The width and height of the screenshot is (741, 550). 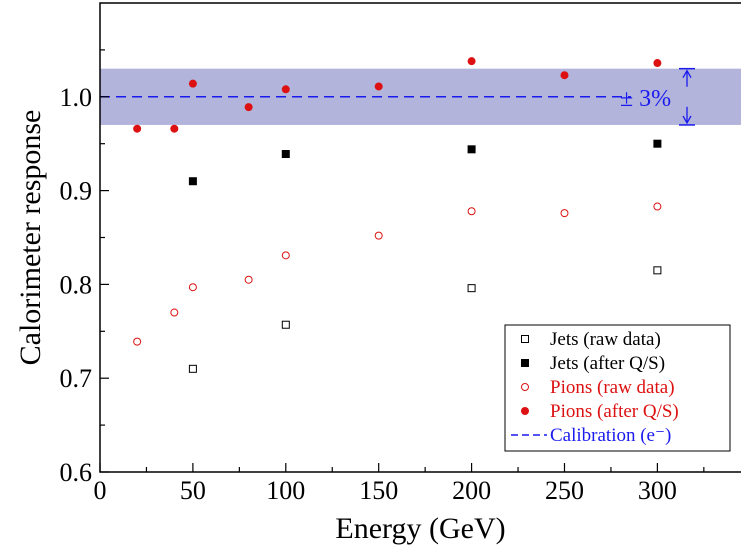 I want to click on x-tick-label: 0, so click(x=100, y=490).